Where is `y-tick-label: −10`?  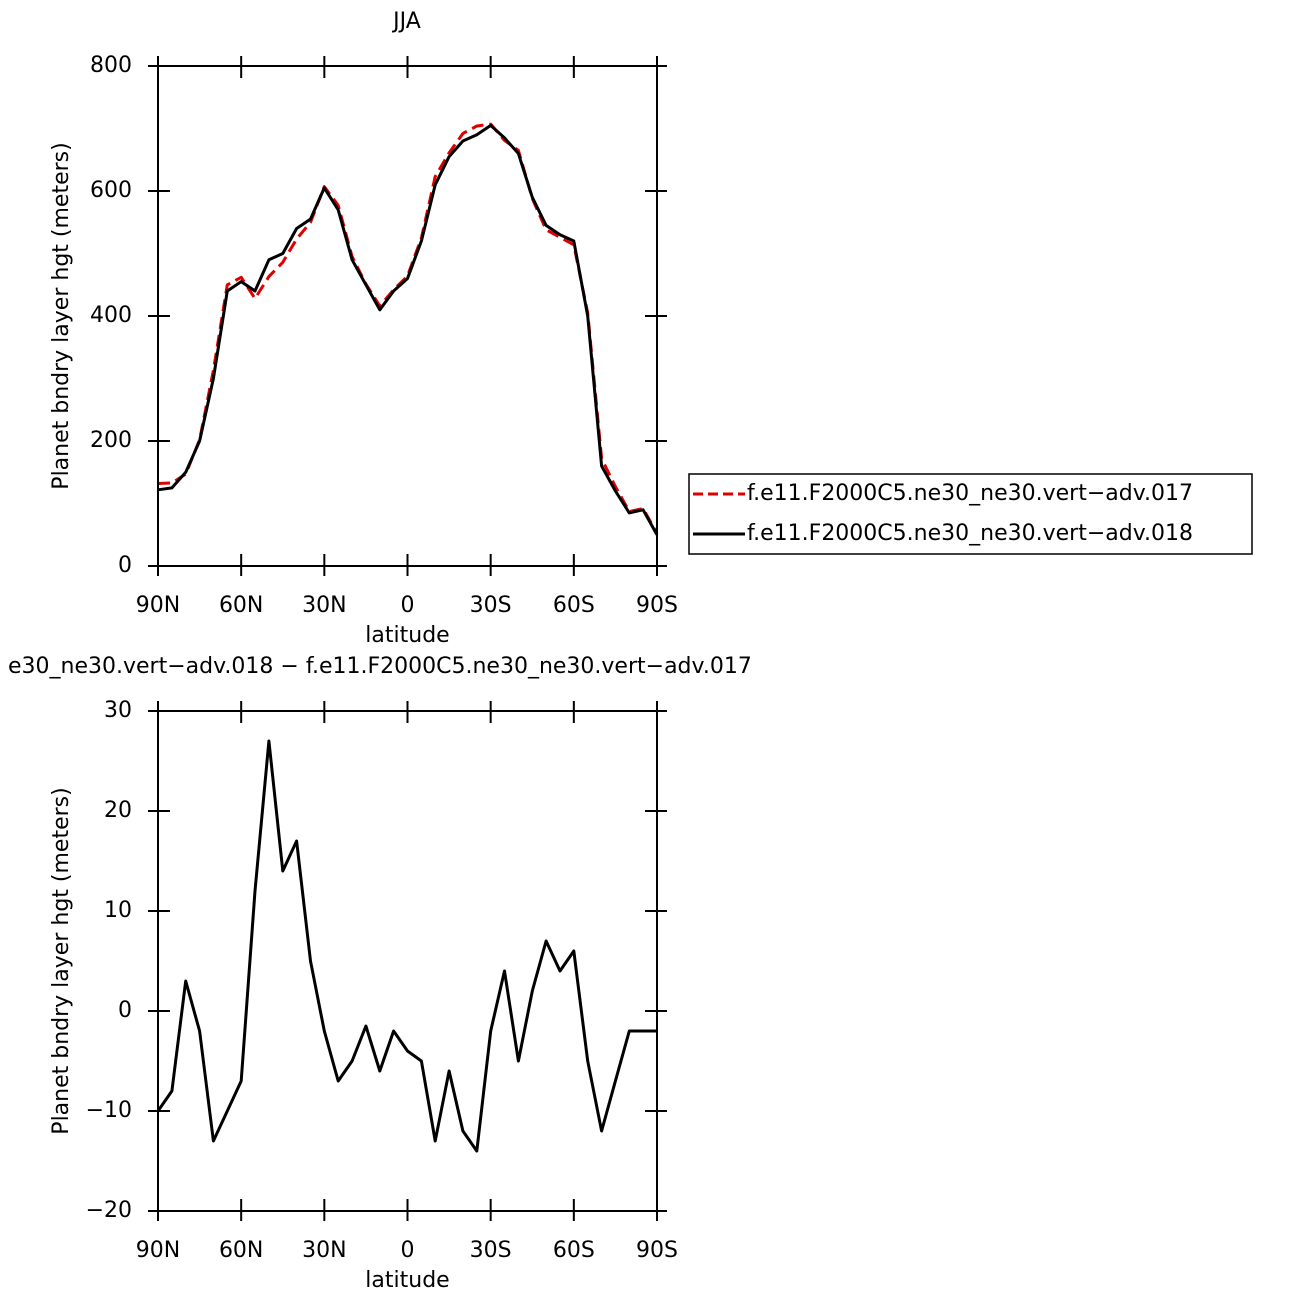 y-tick-label: −10 is located at coordinates (109, 1110).